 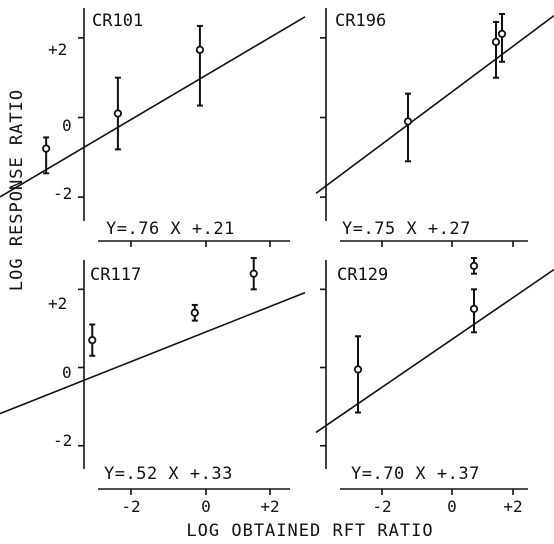 What do you see at coordinates (62, 440) in the screenshot?
I see `y-tick-bottom-neg2: -2` at bounding box center [62, 440].